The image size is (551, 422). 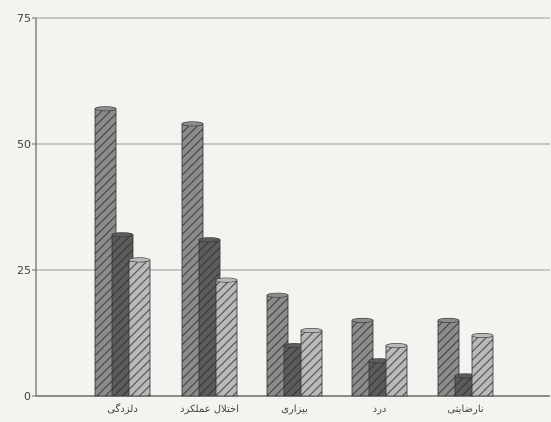 What do you see at coordinates (24, 144) in the screenshot?
I see `y-tick-label: 50` at bounding box center [24, 144].